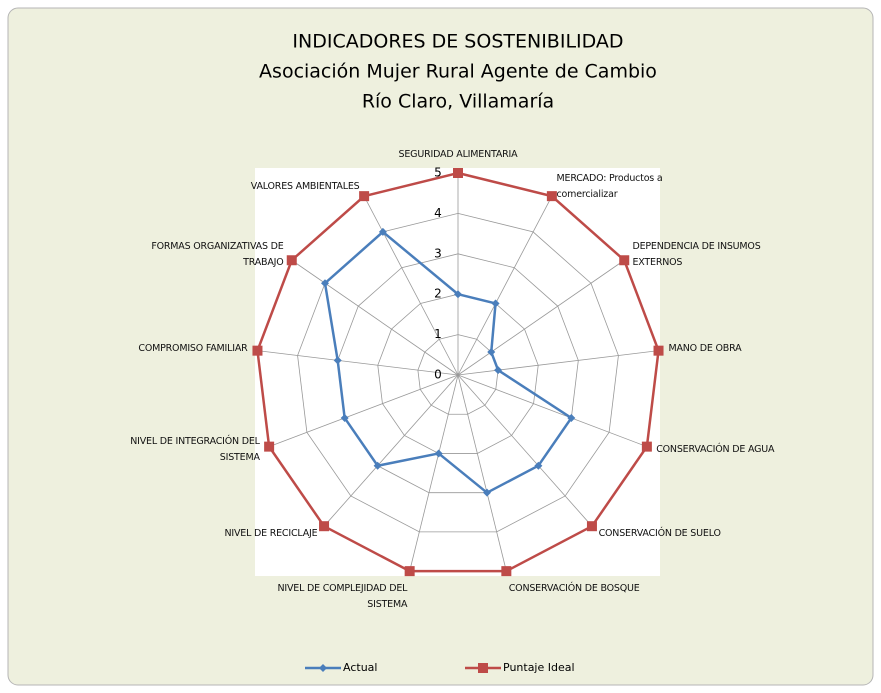  What do you see at coordinates (438, 294) in the screenshot?
I see `y-tick-label: 2` at bounding box center [438, 294].